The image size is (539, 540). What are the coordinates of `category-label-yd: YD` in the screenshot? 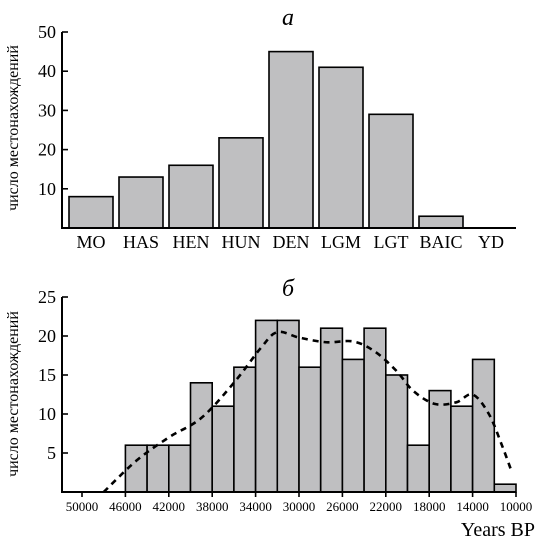 It's located at (491, 242).